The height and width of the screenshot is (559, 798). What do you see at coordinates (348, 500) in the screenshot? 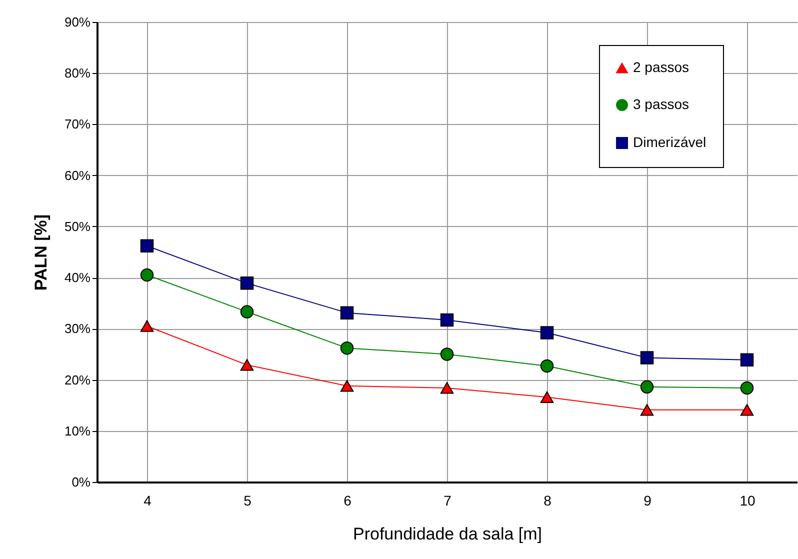
I see `x-tick-label: 6` at bounding box center [348, 500].